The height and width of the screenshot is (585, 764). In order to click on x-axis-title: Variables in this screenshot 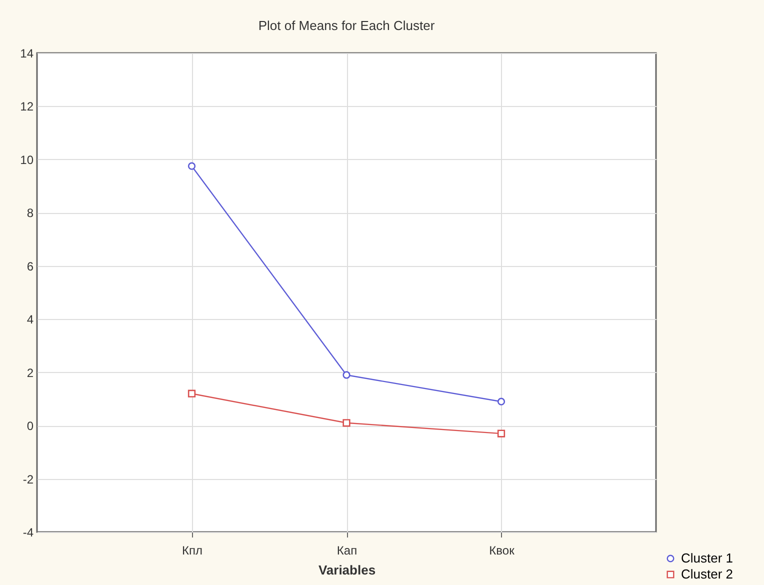, I will do `click(347, 570)`.